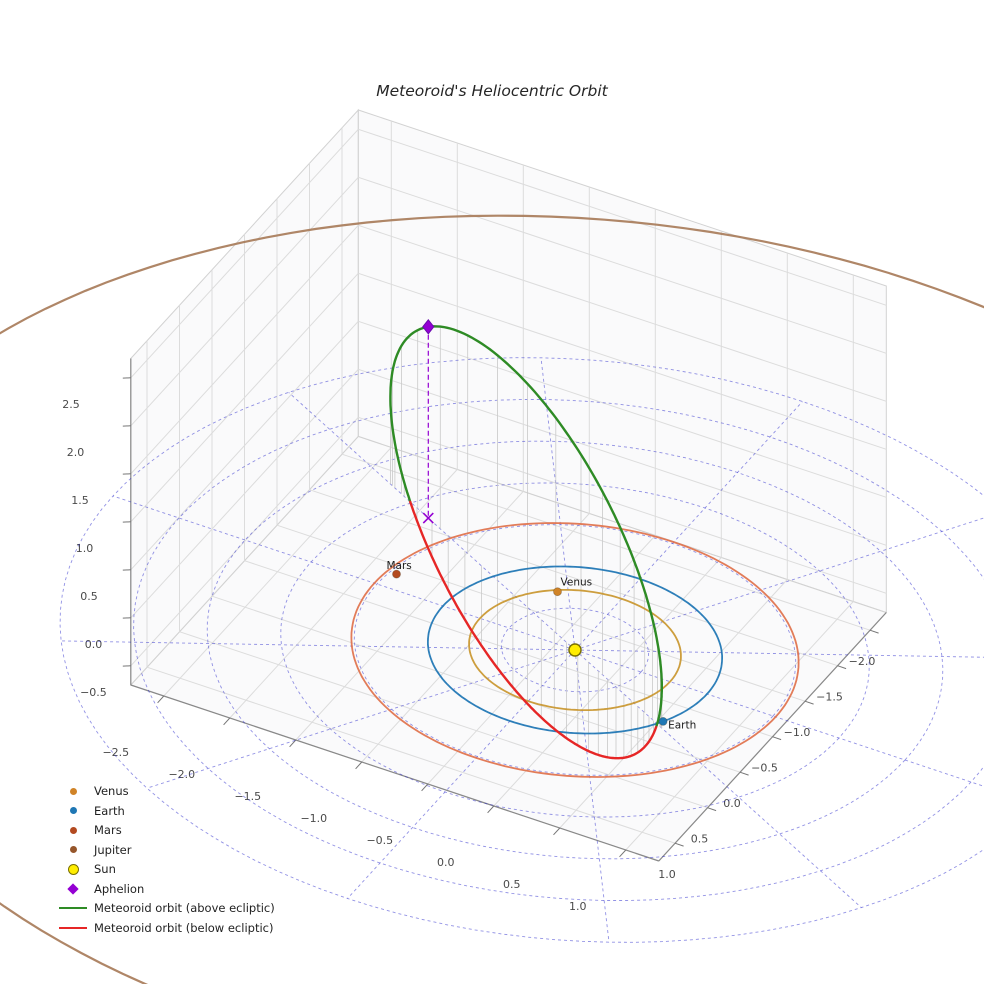 The width and height of the screenshot is (984, 984). What do you see at coordinates (512, 884) in the screenshot?
I see `x-tick-label: 0.5` at bounding box center [512, 884].